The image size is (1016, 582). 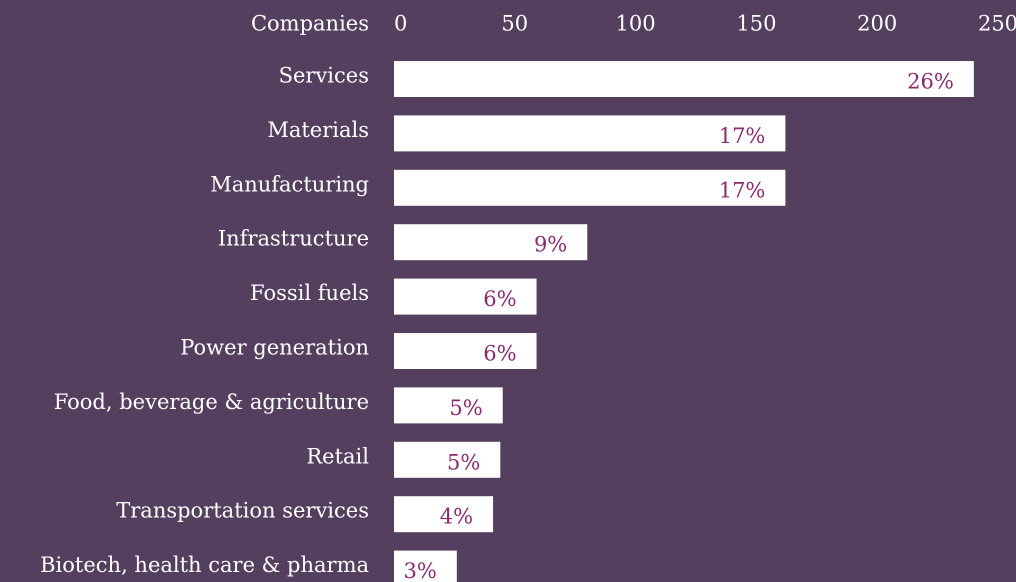 I want to click on x-tick-label: 50, so click(x=514, y=24).